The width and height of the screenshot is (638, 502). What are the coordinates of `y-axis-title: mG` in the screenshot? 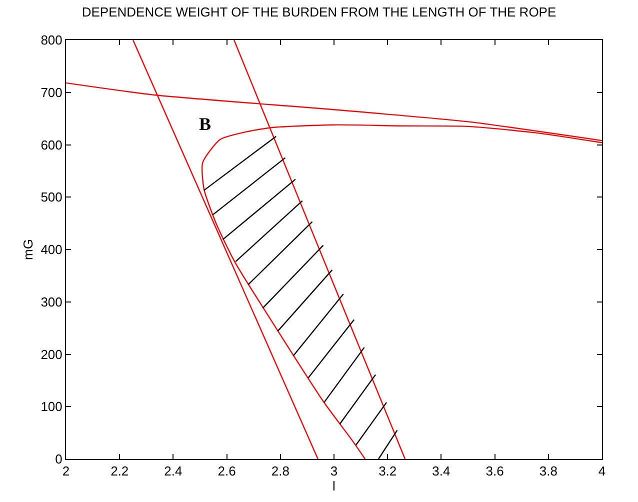 It's located at (28, 249).